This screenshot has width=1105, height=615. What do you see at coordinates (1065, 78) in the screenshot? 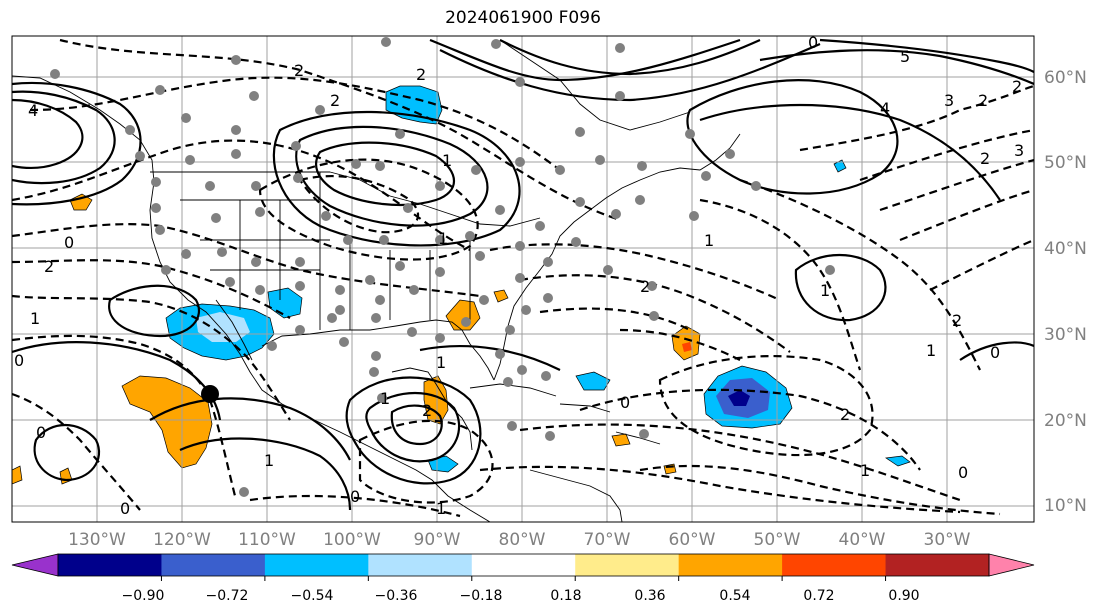
I see `lat-label: 60°N` at bounding box center [1065, 78].